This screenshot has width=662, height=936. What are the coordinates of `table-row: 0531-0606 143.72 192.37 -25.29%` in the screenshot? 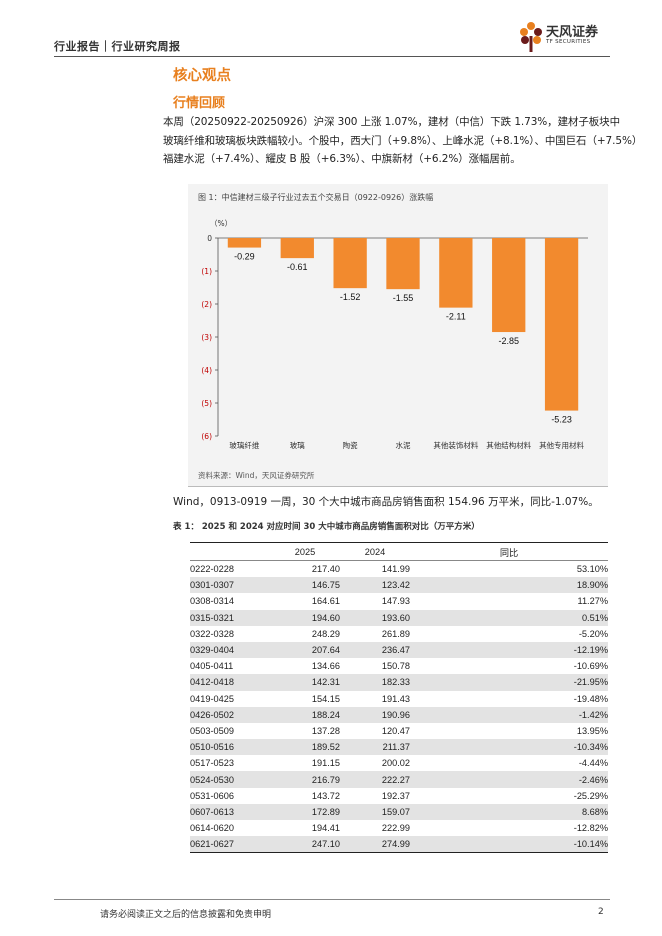 It's located at (399, 795).